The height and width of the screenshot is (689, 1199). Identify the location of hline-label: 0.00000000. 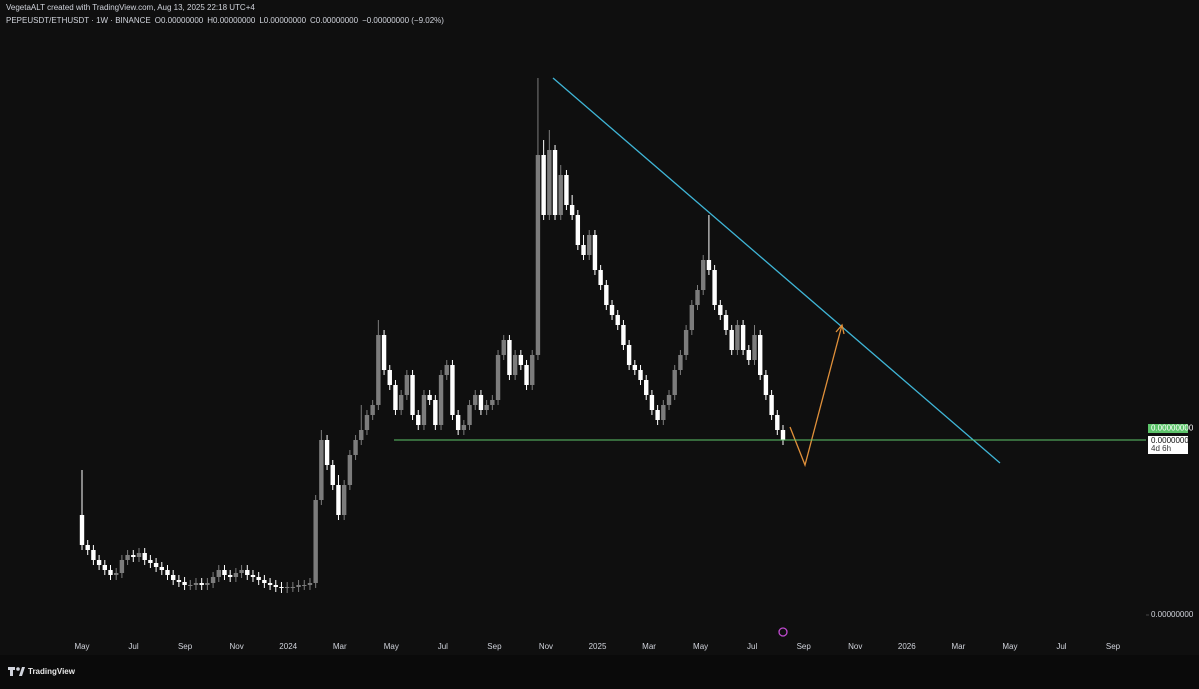
(1172, 428).